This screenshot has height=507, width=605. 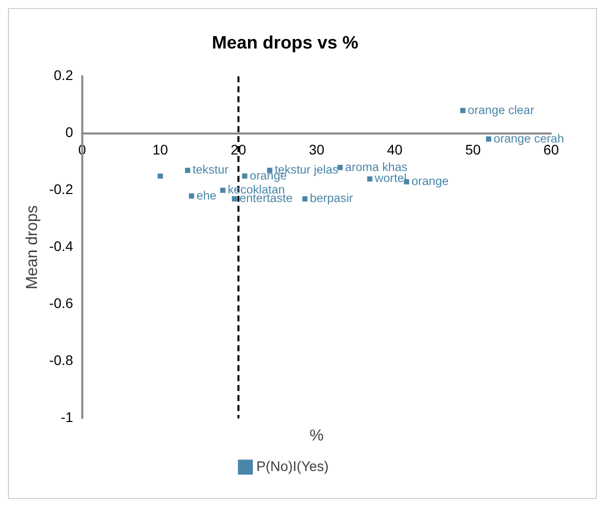 I want to click on x-tick-label: 20, so click(x=238, y=150).